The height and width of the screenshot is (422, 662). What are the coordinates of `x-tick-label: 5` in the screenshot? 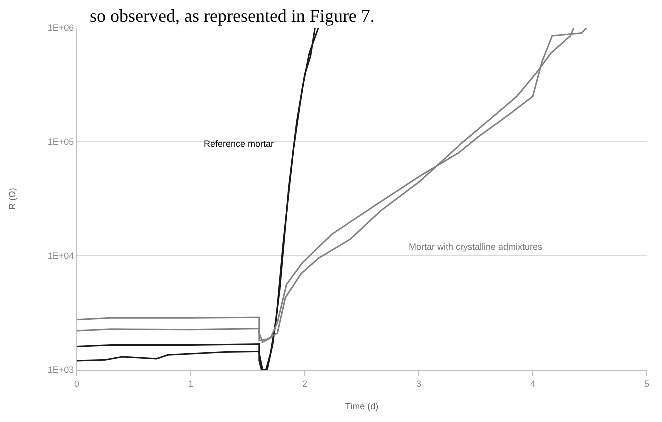 It's located at (647, 383).